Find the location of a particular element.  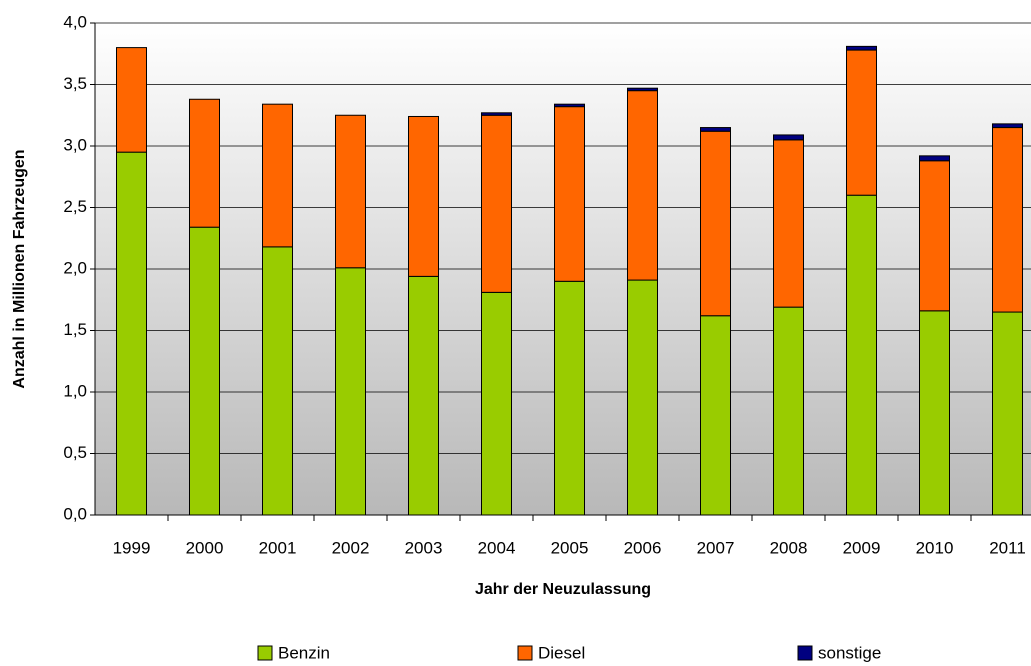

x-tick-label: 2001 is located at coordinates (278, 547).